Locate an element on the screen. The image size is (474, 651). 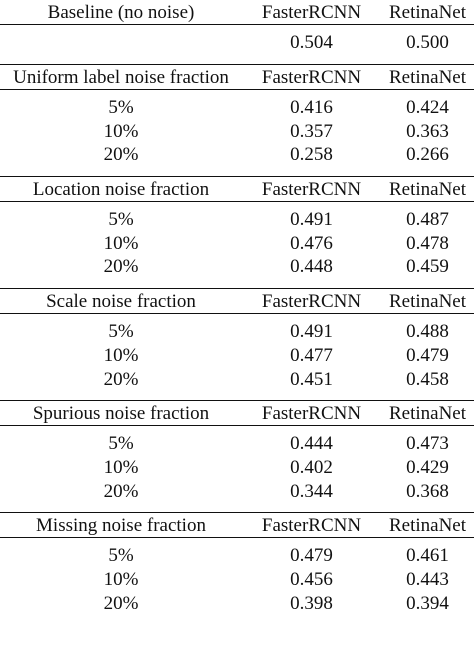
fasterrcnn-value: 0.479 is located at coordinates (311, 556).